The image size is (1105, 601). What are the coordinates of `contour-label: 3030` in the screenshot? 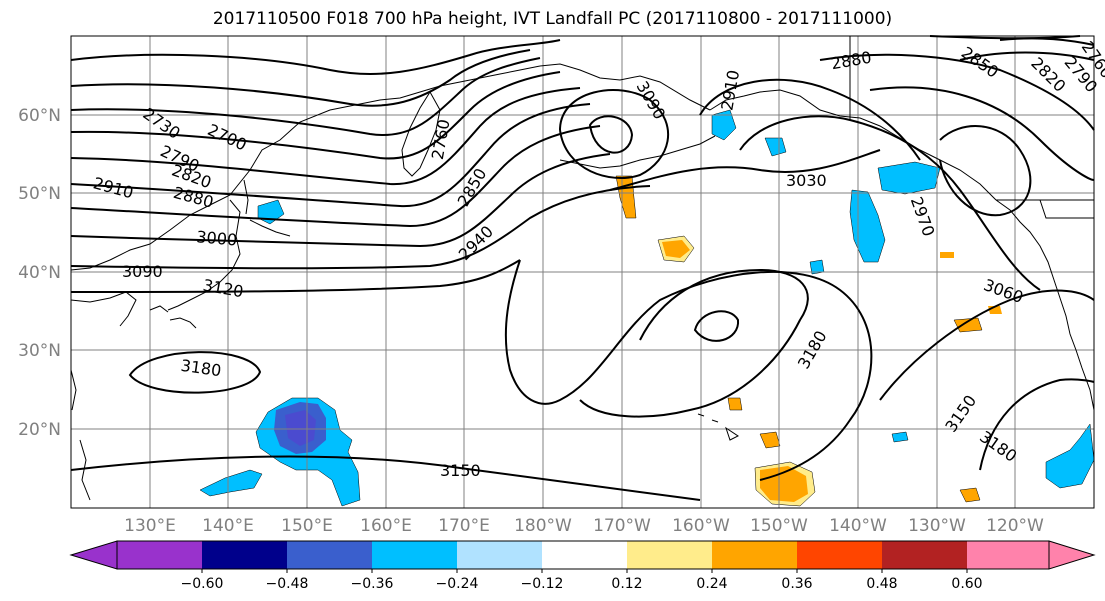 It's located at (806, 180).